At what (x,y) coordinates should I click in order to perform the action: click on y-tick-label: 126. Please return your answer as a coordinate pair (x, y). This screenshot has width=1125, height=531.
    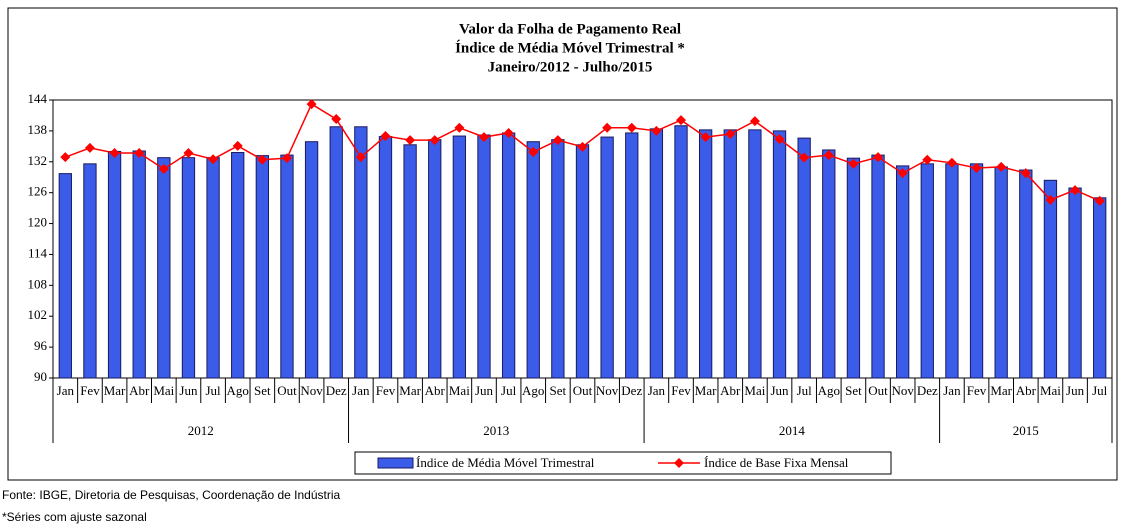
    Looking at the image, I should click on (38, 191).